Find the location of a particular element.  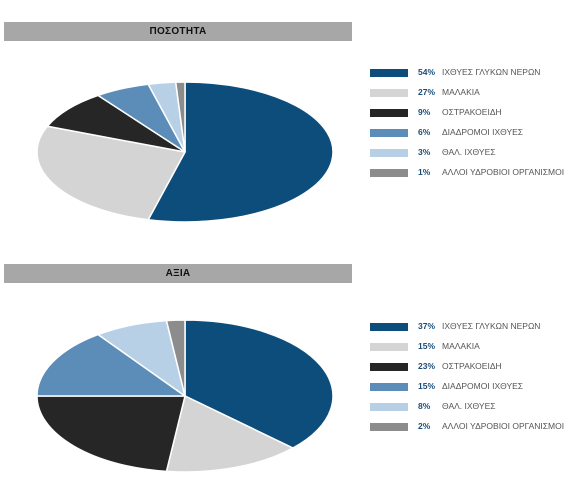

legend-percent: 2% is located at coordinates (424, 426).